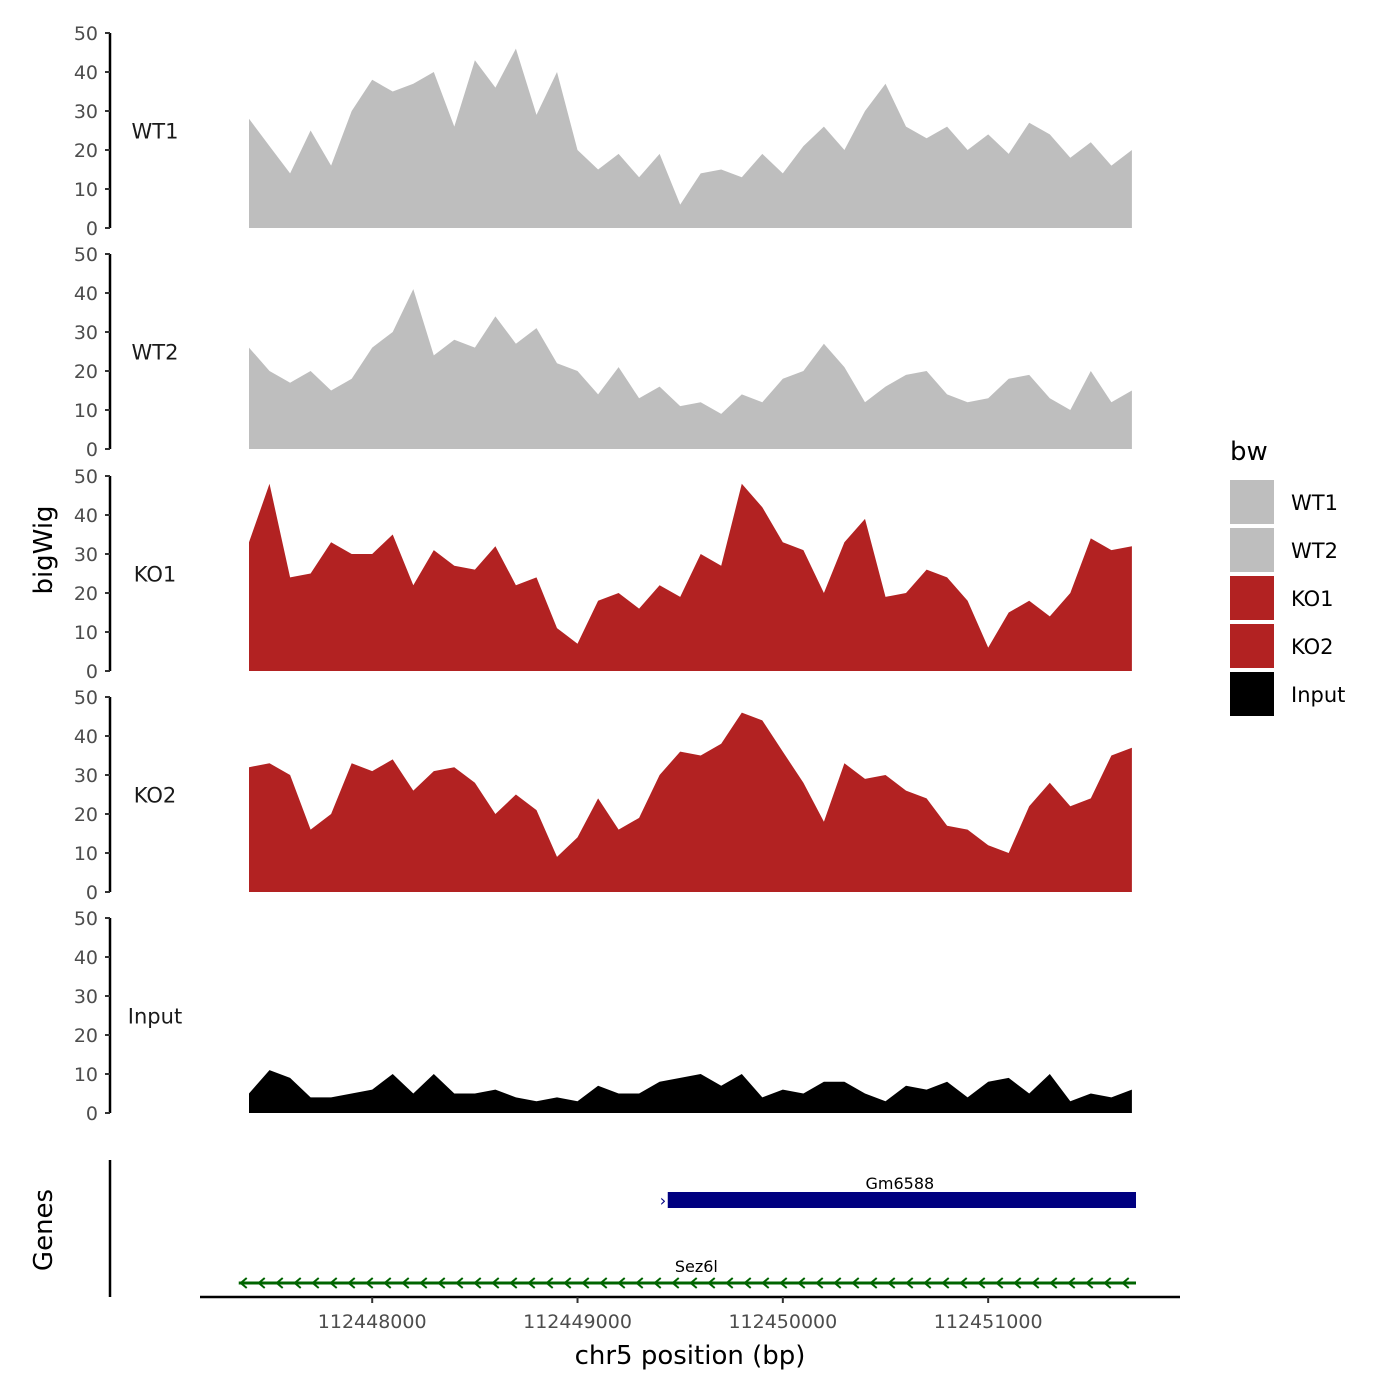 Image resolution: width=1400 pixels, height=1400 pixels. Describe the element at coordinates (988, 1322) in the screenshot. I see `x-tick-label: 112451000` at that location.